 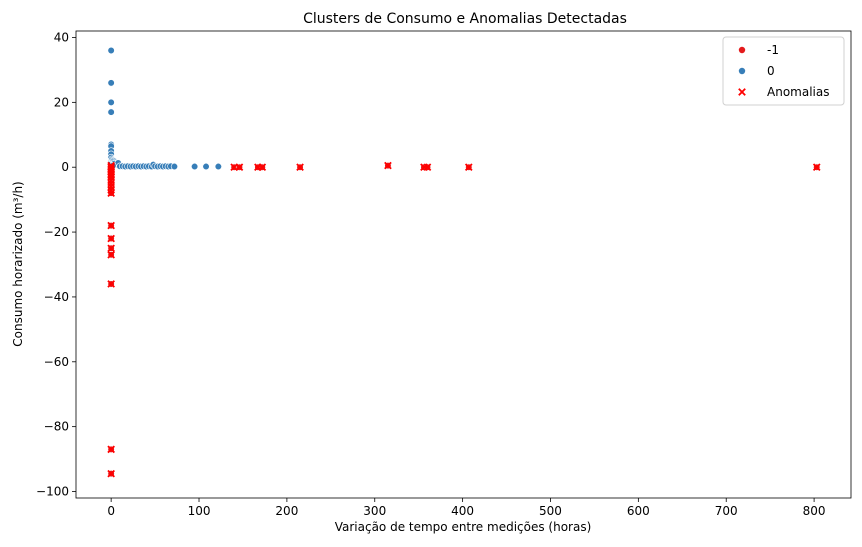 I want to click on legend-label-cluster-0: 0, so click(x=771, y=71).